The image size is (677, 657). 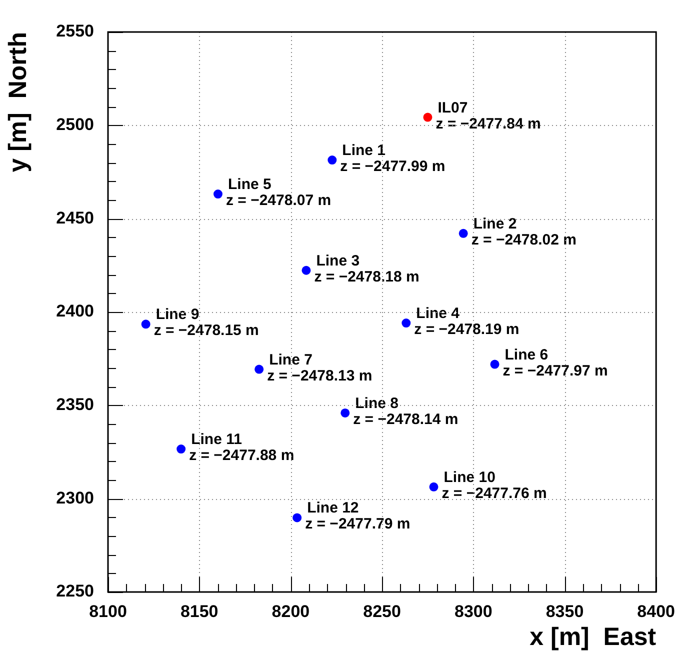 I want to click on annotation: Line 6 z = −2477.97 m, so click(x=555, y=363).